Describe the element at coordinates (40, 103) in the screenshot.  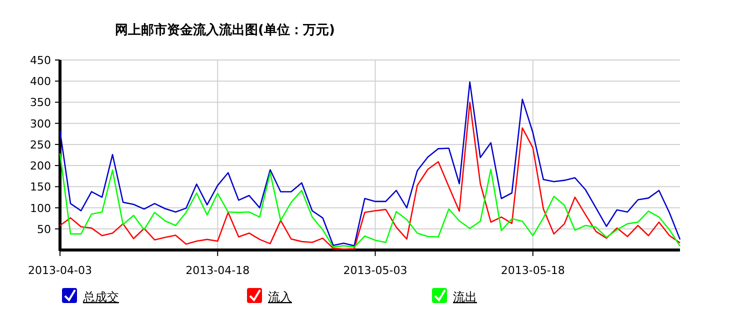
I see `y-tick-label: 350` at that location.